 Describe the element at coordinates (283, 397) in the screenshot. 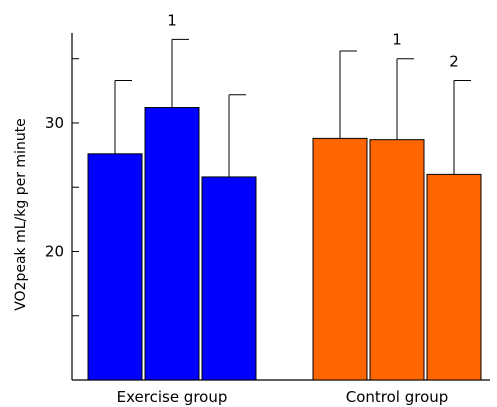

I see `category-labels: Exercise group Control group` at that location.